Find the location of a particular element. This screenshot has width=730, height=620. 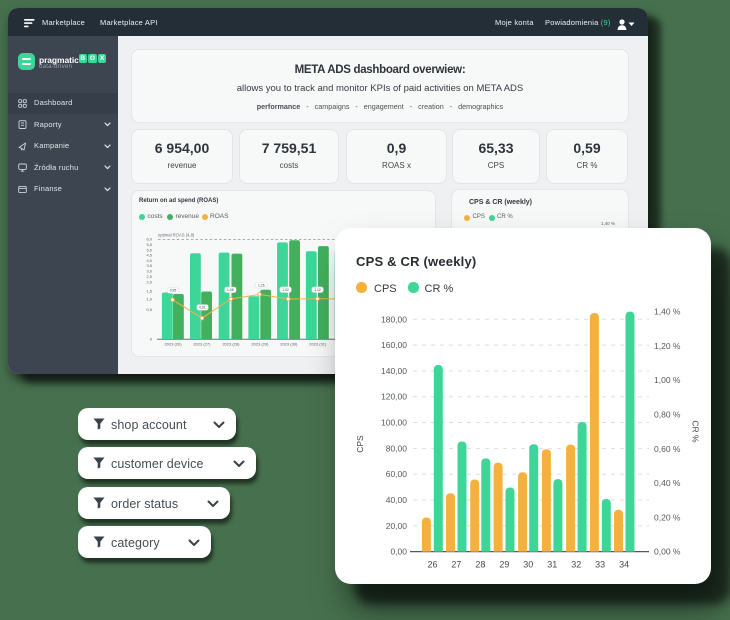

svg-text: 100,00 is located at coordinates (394, 423).